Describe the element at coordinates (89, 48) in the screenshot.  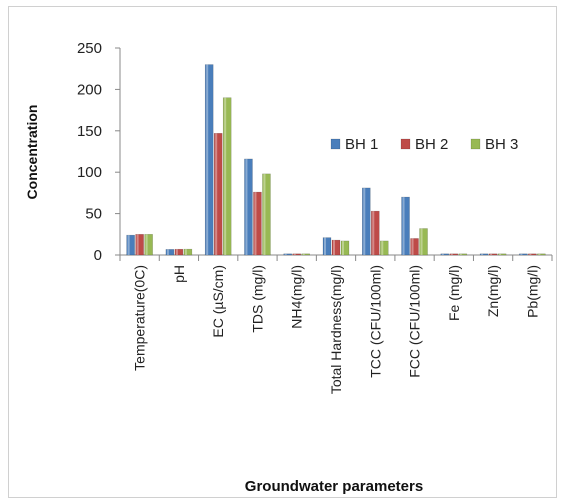
I see `y-tick-label: 250` at that location.